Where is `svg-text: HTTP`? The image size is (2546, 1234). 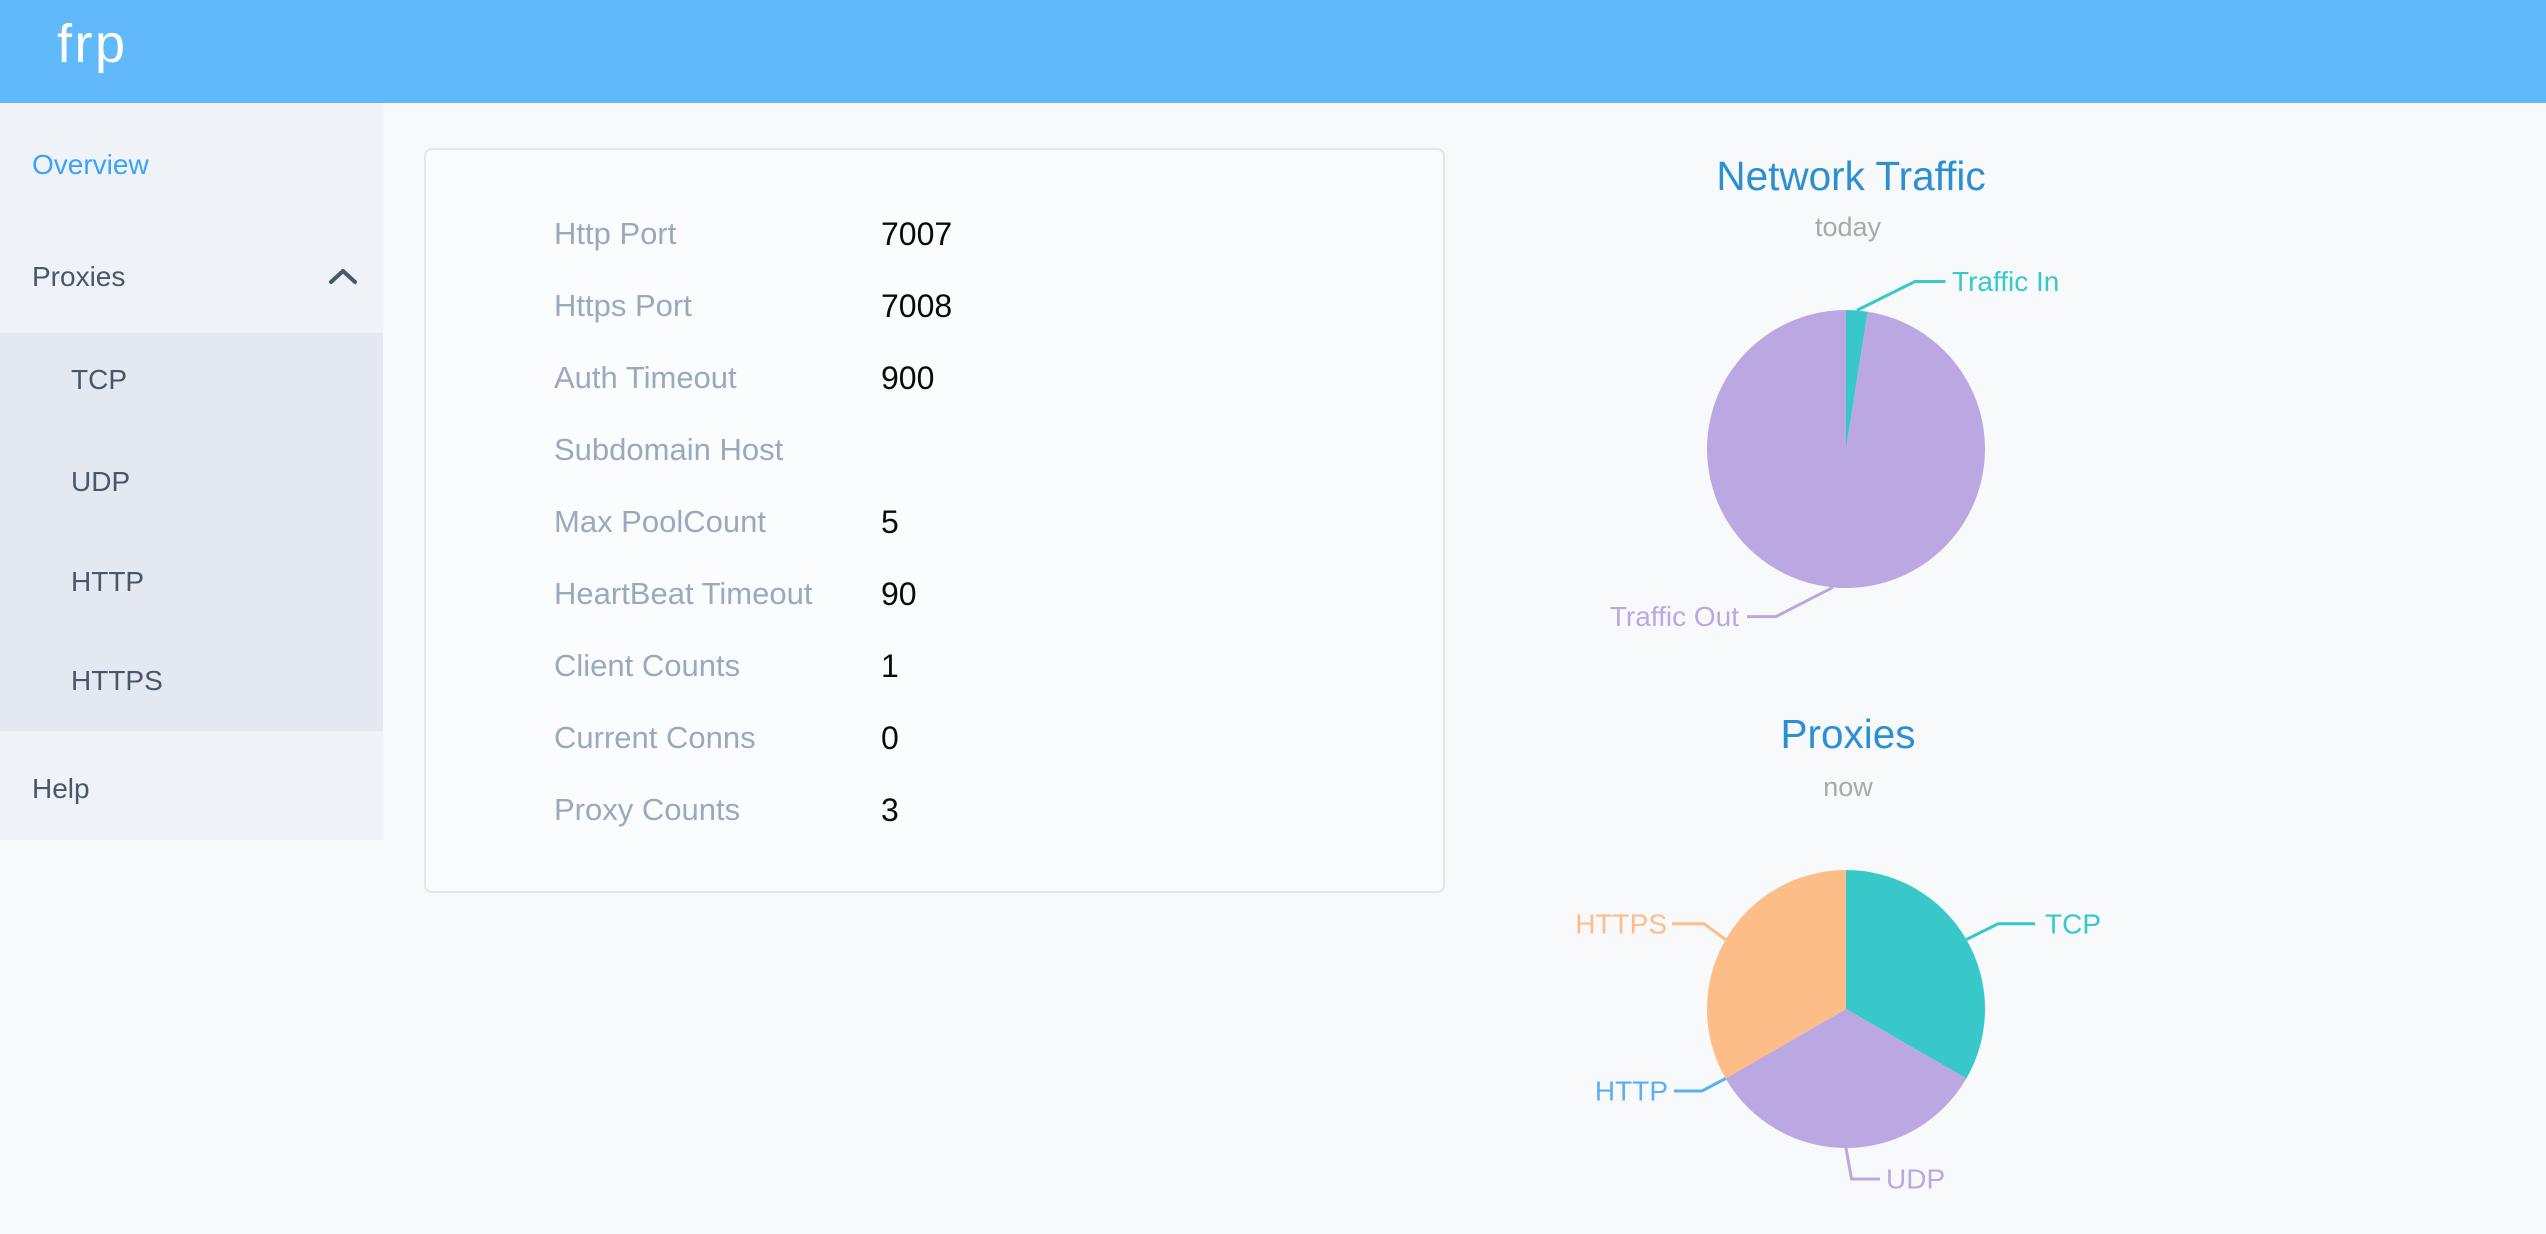 svg-text: HTTP is located at coordinates (1631, 1091).